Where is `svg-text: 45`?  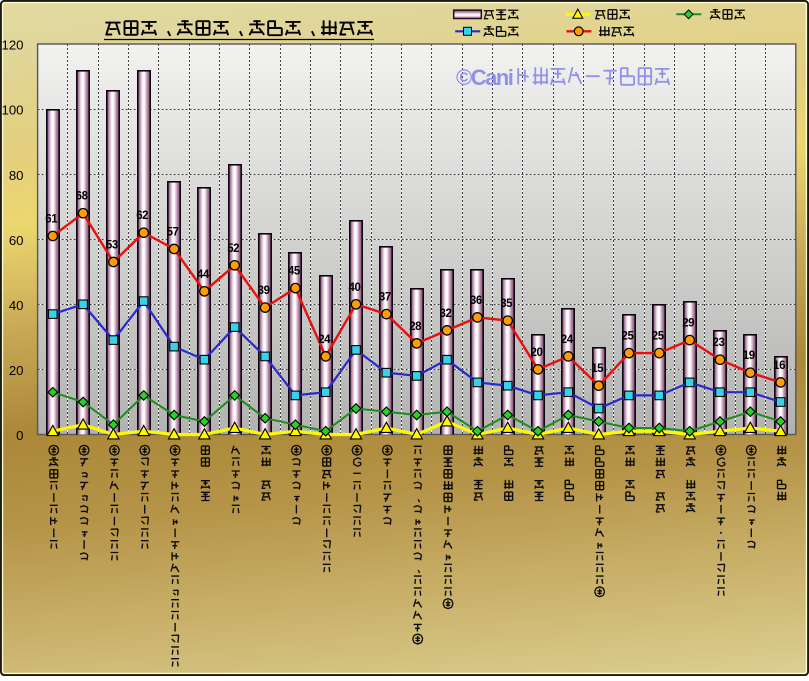
svg-text: 45 is located at coordinates (294, 272).